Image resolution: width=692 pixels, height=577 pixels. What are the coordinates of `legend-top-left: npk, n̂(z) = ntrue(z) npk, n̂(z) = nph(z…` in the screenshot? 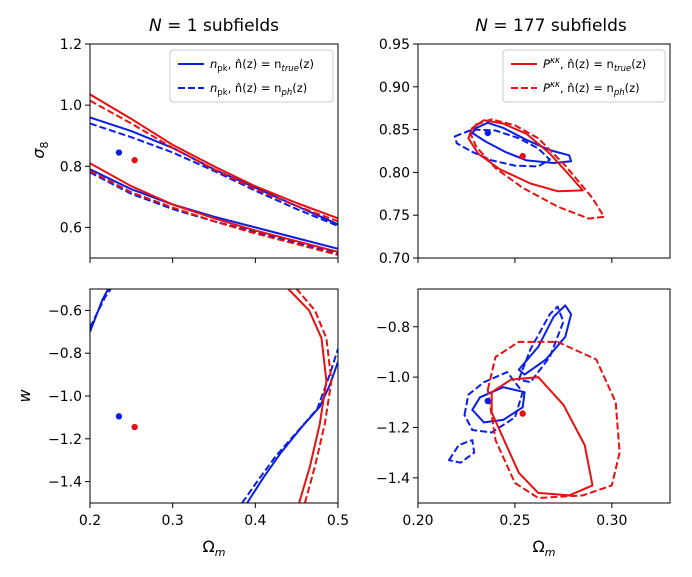 It's located at (251, 76).